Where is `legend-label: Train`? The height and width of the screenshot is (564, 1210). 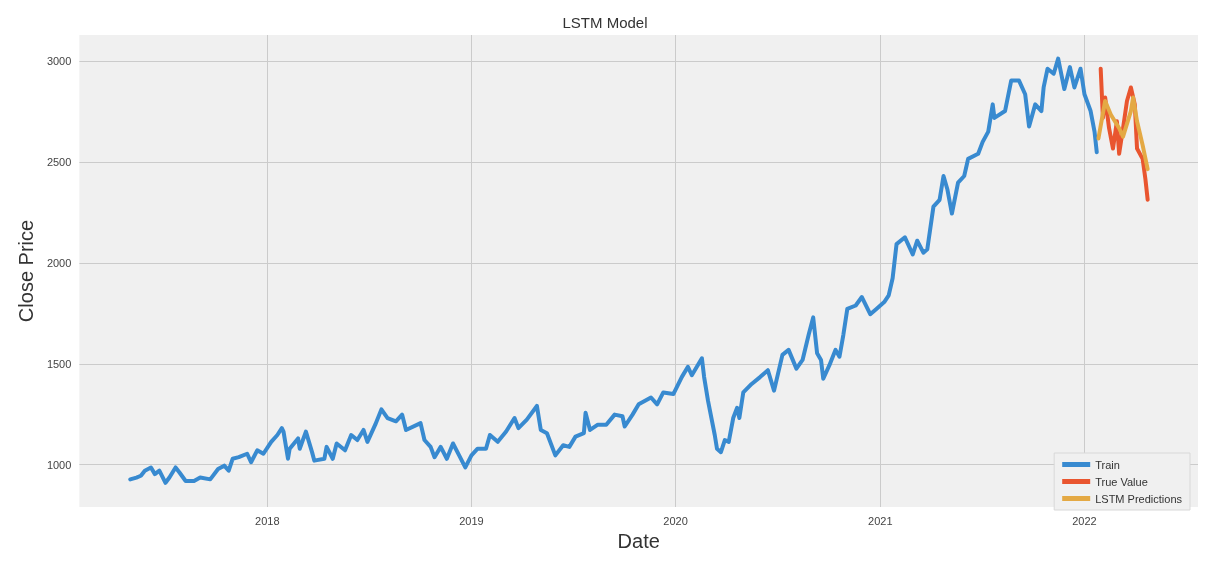
legend-label: Train is located at coordinates (1107, 464).